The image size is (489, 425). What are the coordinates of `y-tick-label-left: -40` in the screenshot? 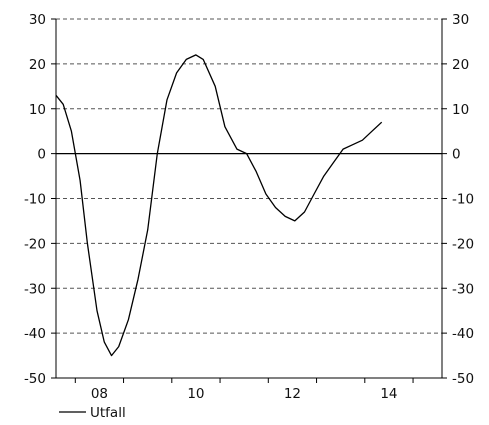 It's located at (35, 334).